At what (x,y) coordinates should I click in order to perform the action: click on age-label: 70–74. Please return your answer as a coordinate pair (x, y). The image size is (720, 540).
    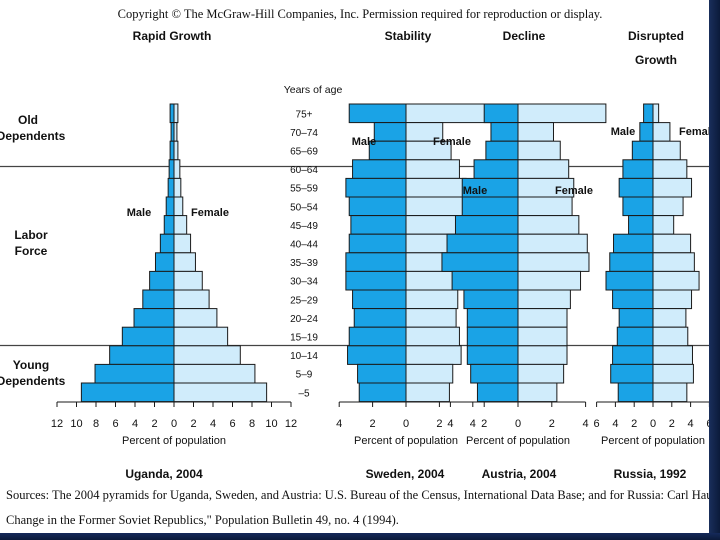
    Looking at the image, I should click on (304, 133).